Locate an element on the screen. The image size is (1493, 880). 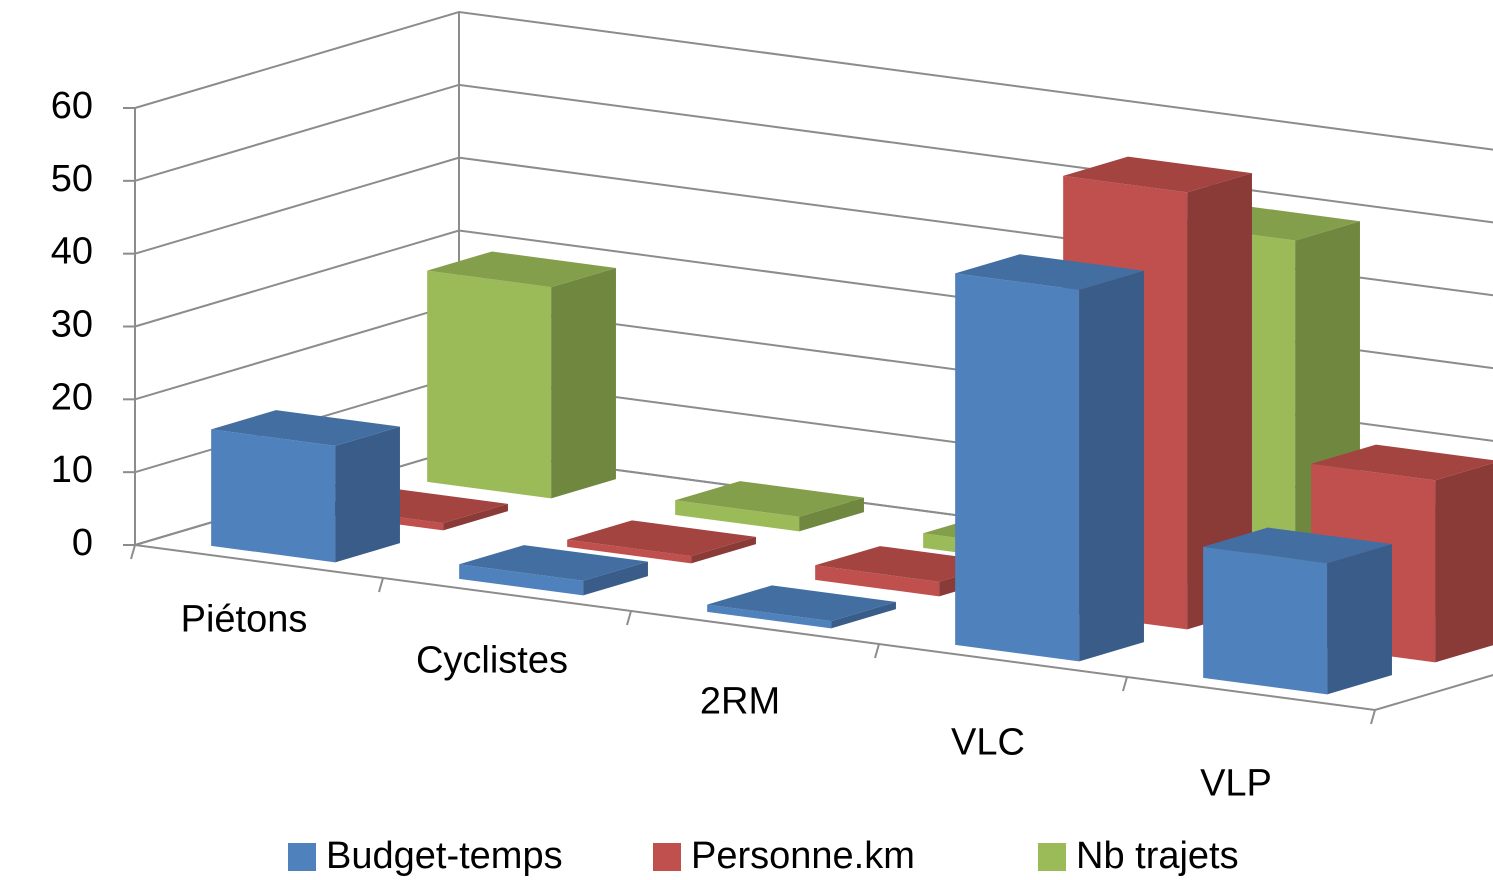
legend-label: Budget-temps is located at coordinates (444, 856).